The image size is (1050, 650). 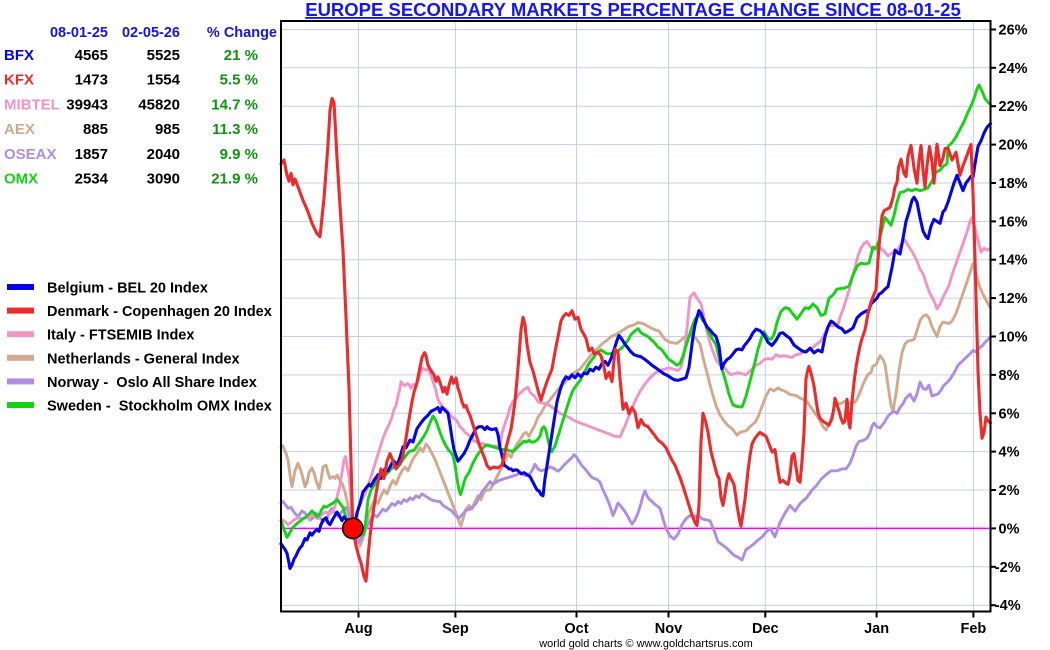 I want to click on svg-text: 21 %, so click(x=241, y=55).